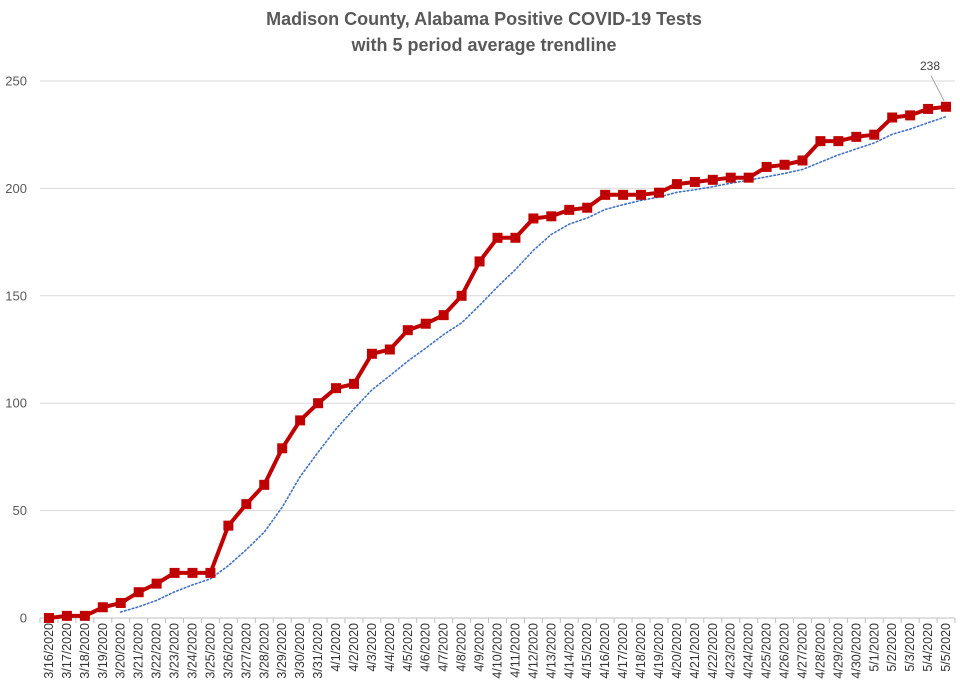 The width and height of the screenshot is (960, 698). What do you see at coordinates (139, 651) in the screenshot?
I see `x-tick-label: 3/21/2020` at bounding box center [139, 651].